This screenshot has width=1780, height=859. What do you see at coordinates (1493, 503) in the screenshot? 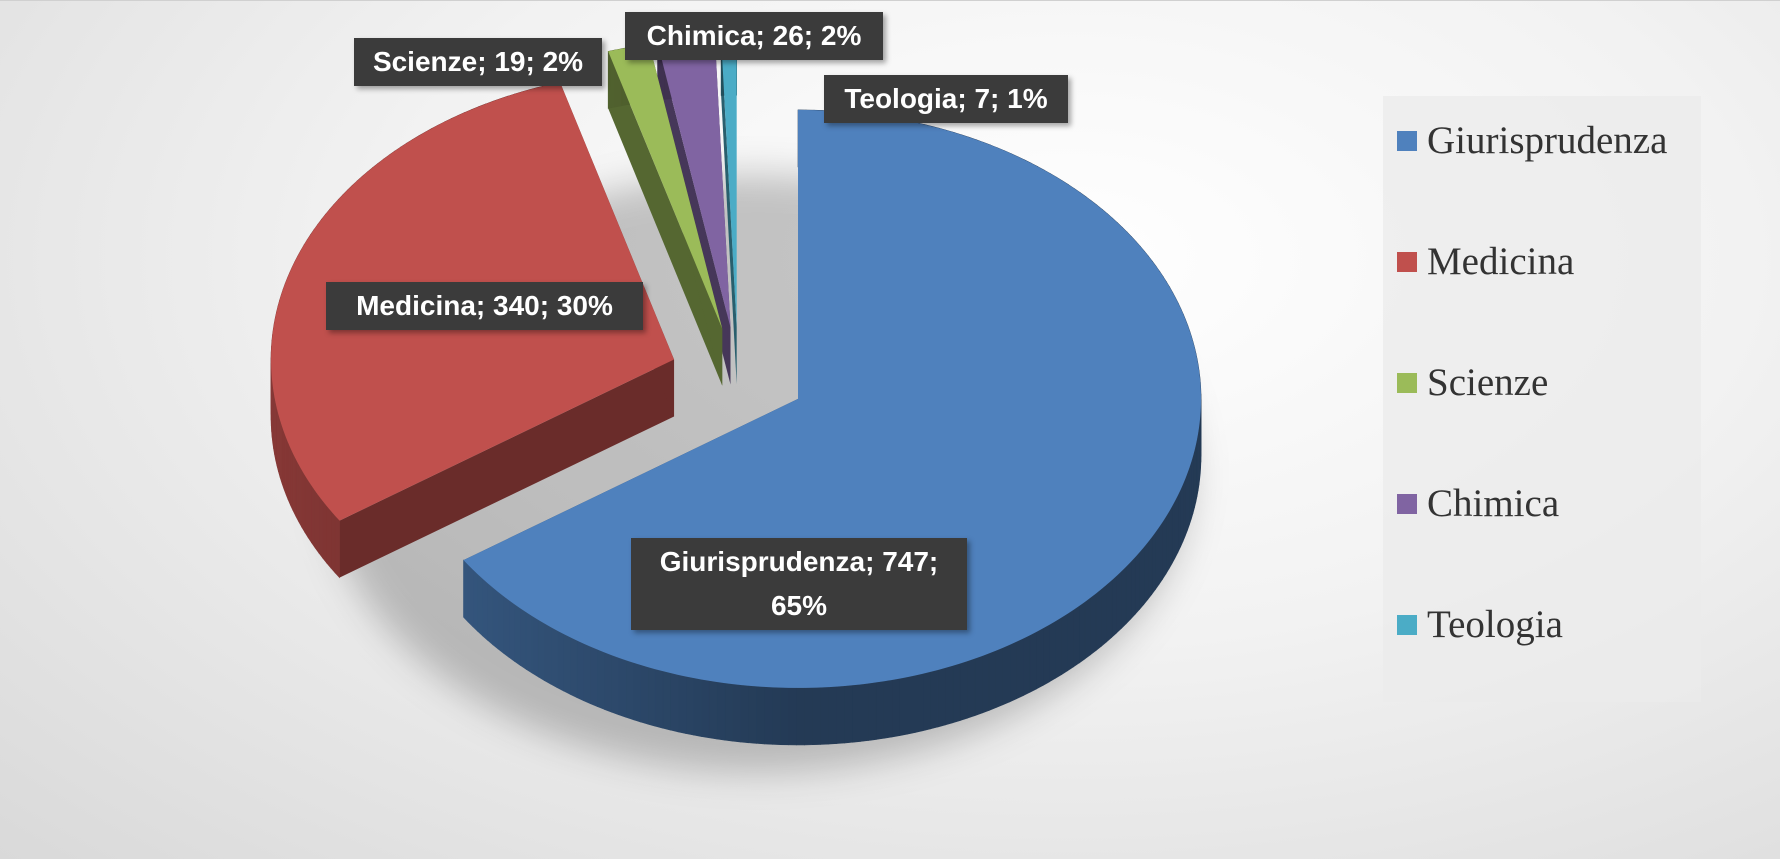
I see `legend-label: Chimica` at bounding box center [1493, 503].